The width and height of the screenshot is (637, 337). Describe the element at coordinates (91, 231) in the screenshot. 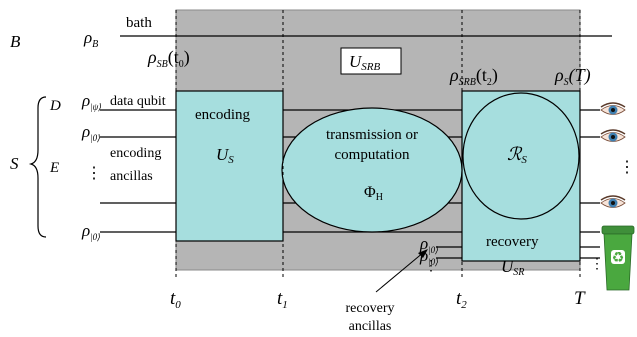

I see `rho-0-b: ρ|0⟩` at that location.